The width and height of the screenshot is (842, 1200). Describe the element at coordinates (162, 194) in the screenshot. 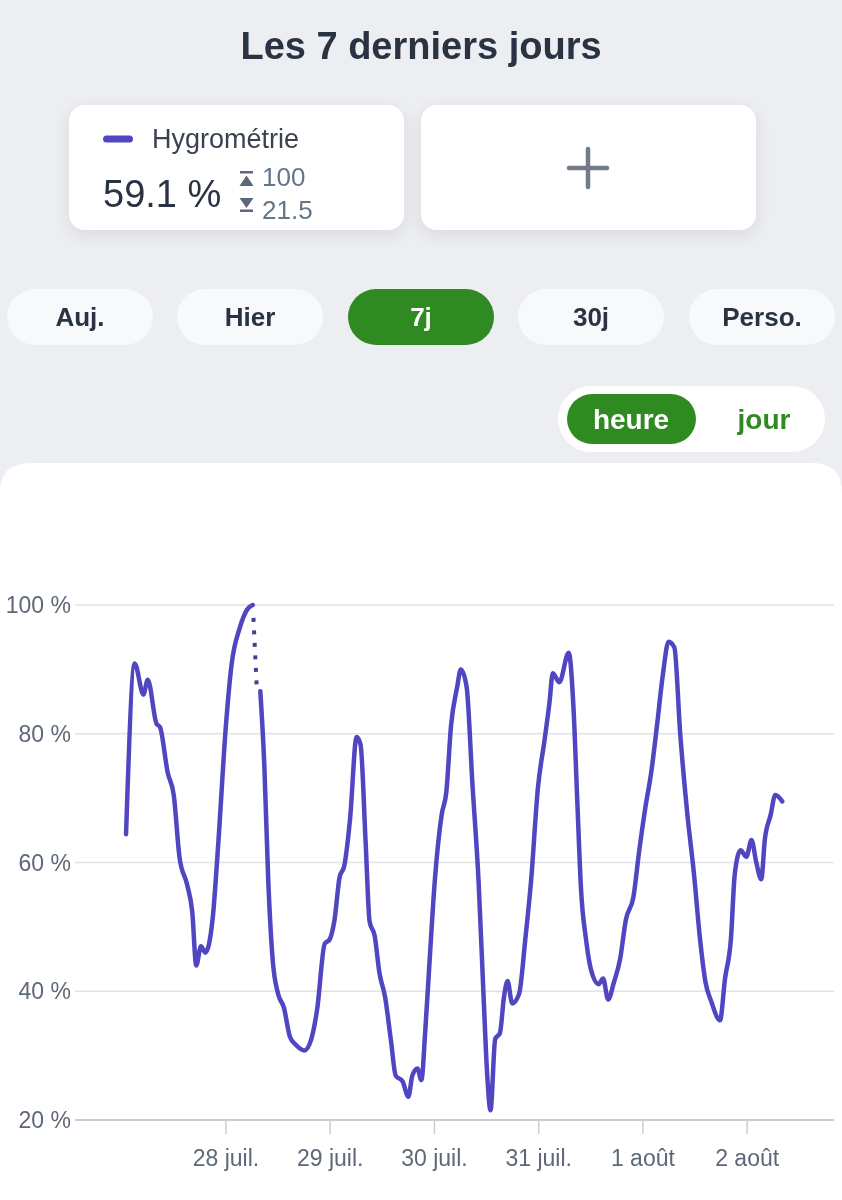

I see `text: 59.1 %` at that location.